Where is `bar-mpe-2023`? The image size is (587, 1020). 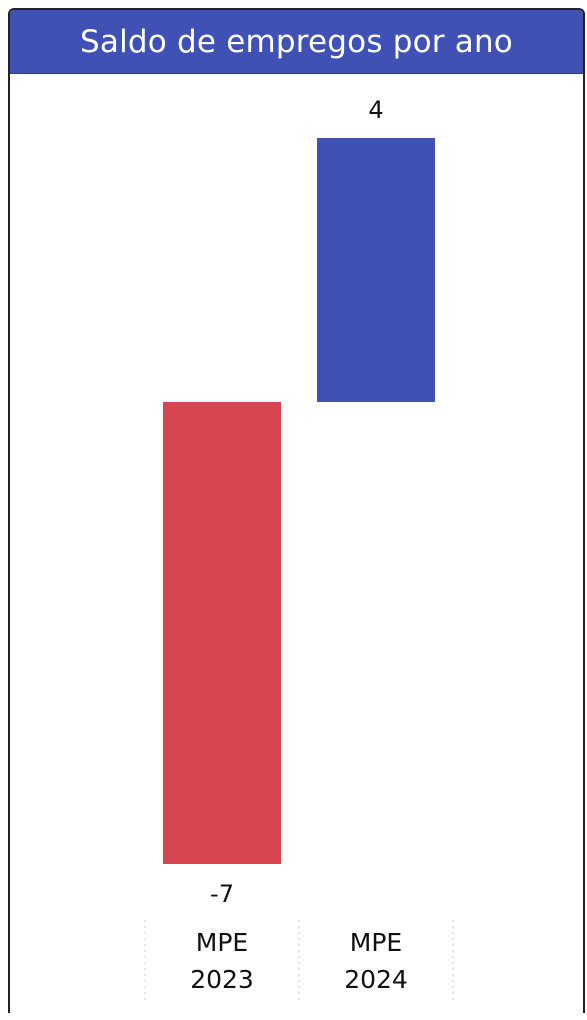
bar-mpe-2023 is located at coordinates (222, 633).